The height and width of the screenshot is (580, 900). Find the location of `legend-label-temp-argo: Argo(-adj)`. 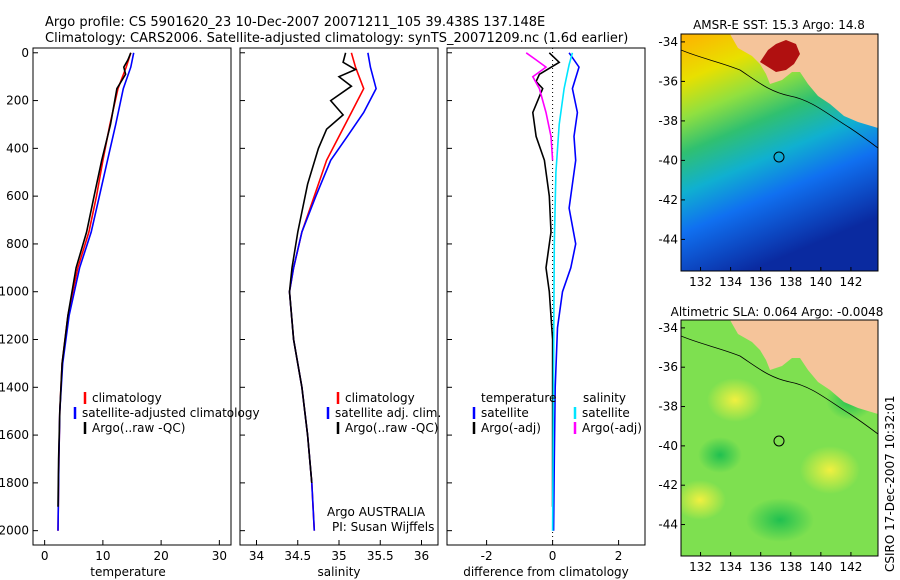

legend-label-temp-argo: Argo(-adj) is located at coordinates (511, 428).